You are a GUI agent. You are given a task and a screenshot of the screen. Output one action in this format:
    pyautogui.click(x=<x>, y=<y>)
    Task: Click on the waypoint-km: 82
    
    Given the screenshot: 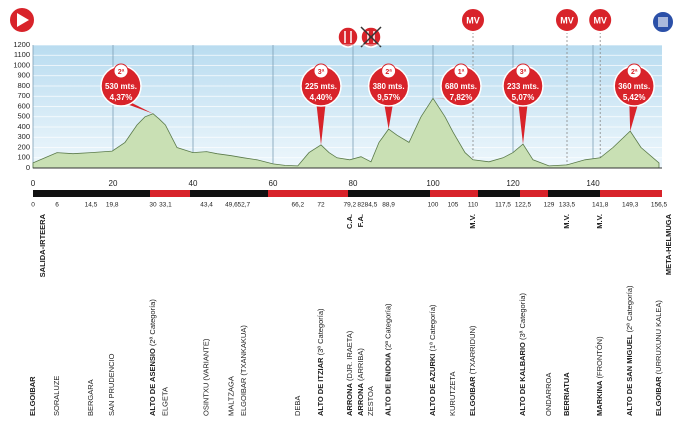 What is the action you would take?
    pyautogui.click(x=361, y=205)
    